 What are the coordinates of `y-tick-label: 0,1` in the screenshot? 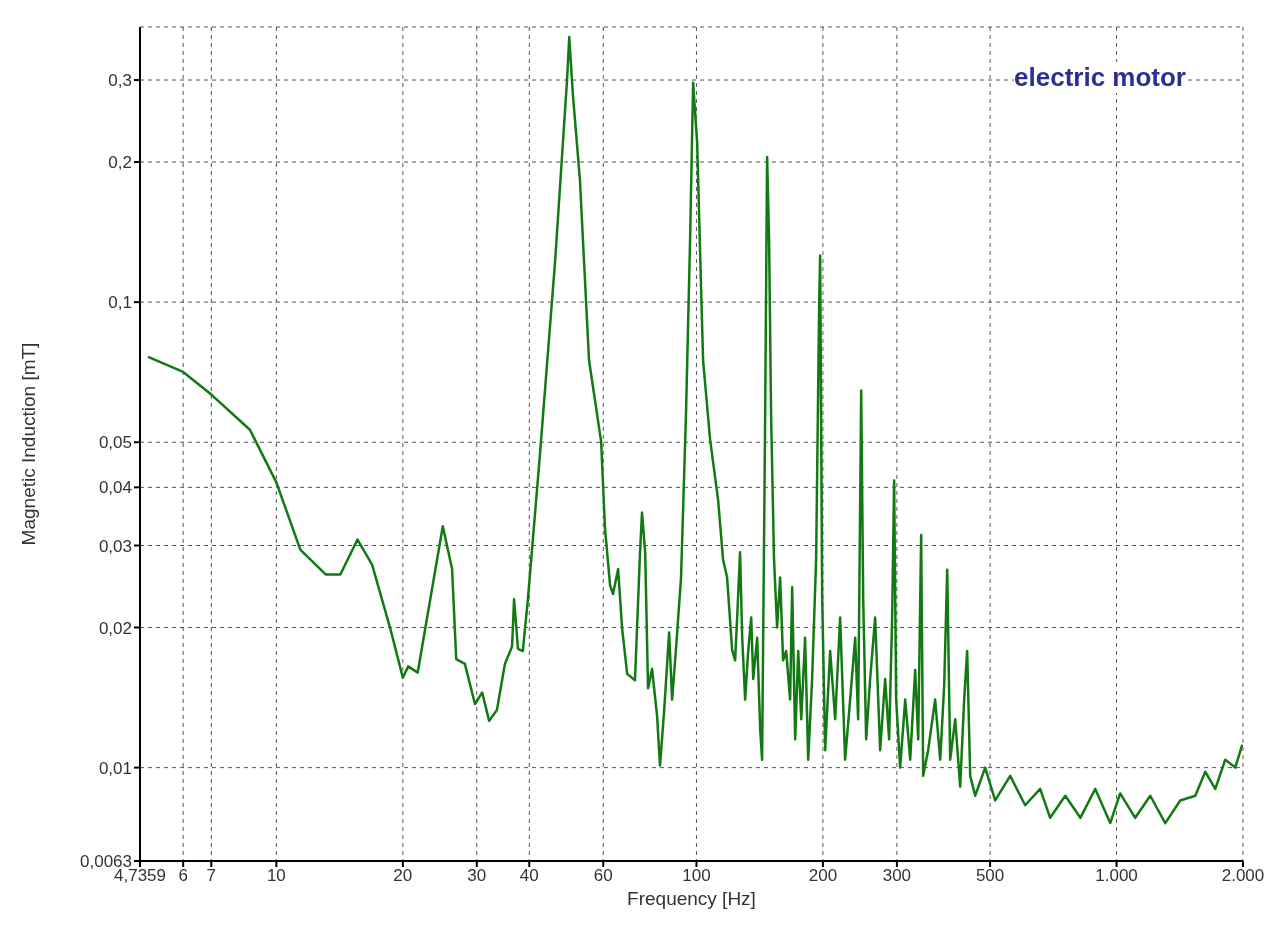 It's located at (120, 303).